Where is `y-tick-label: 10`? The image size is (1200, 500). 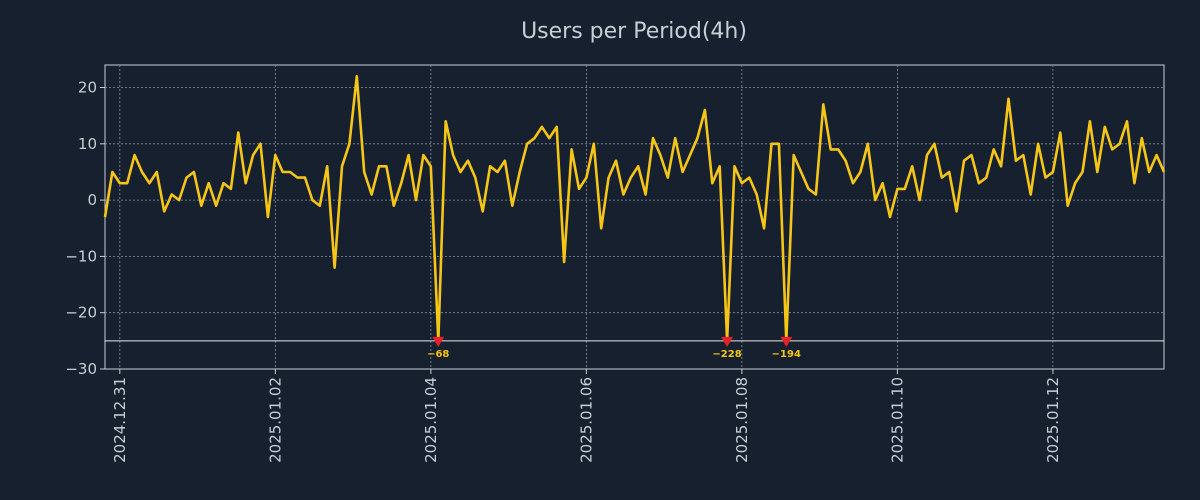
y-tick-label: 10 is located at coordinates (87, 144).